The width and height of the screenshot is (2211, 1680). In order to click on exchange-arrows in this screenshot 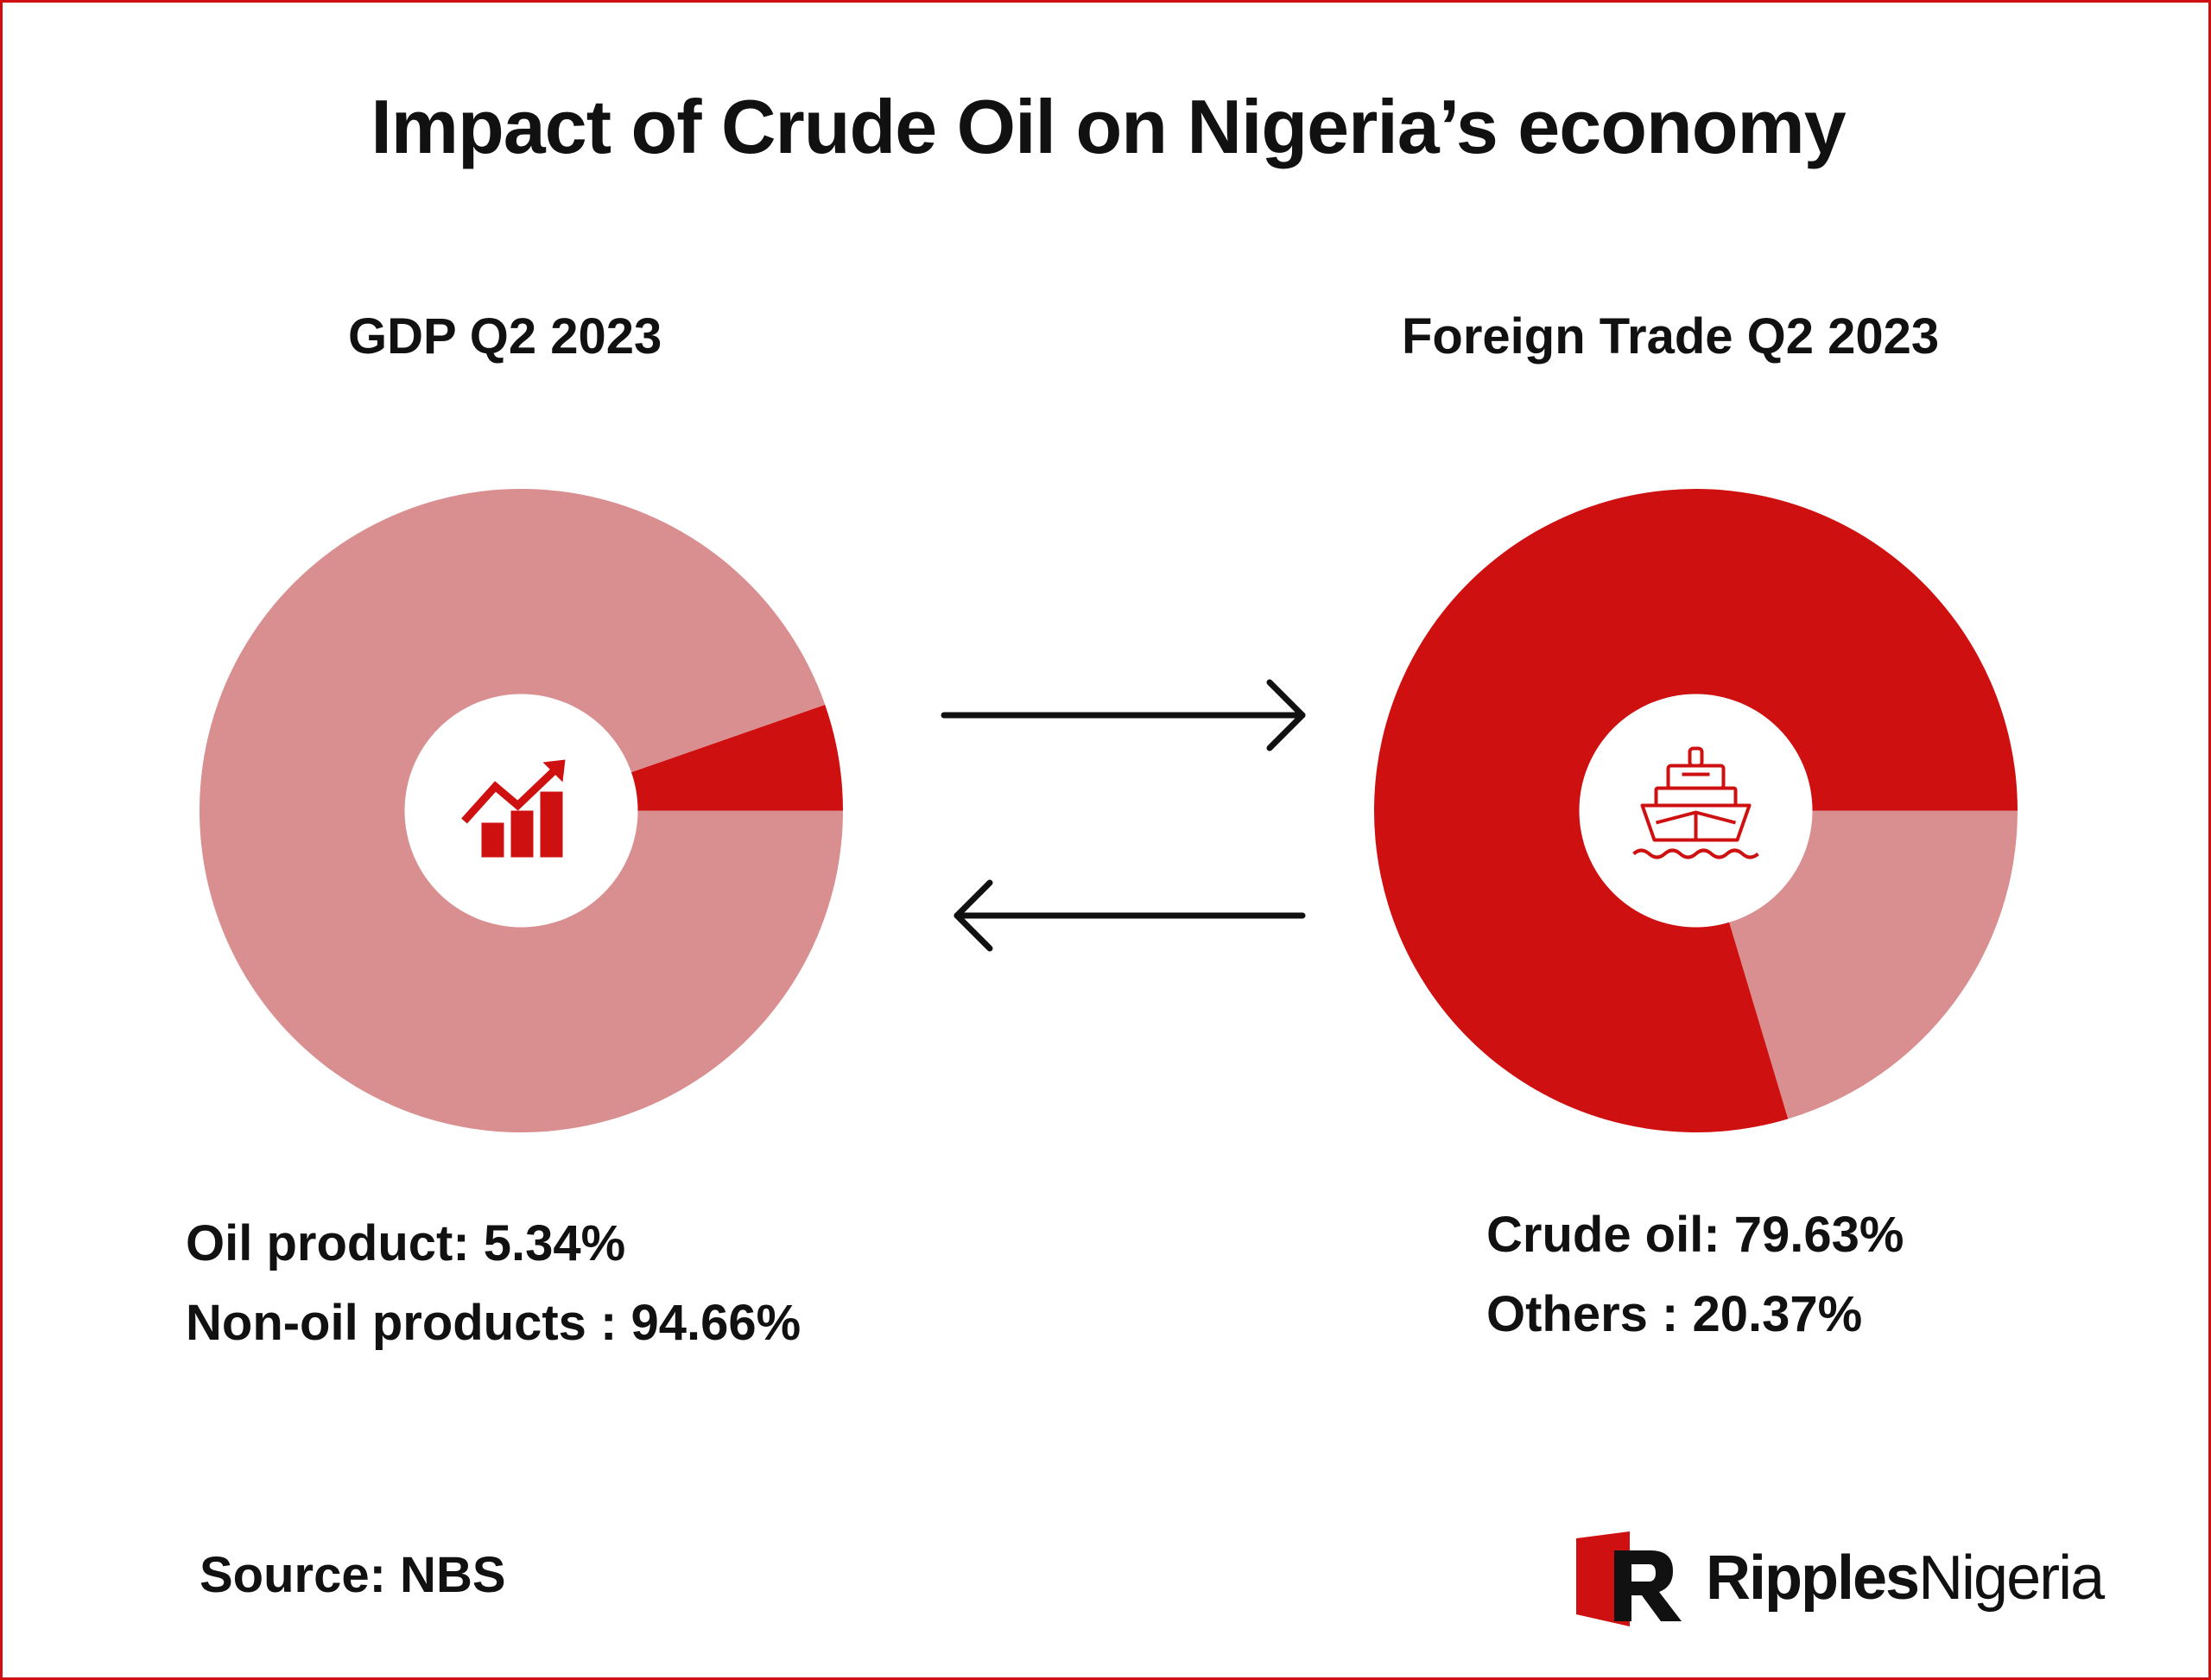, I will do `click(1123, 815)`.